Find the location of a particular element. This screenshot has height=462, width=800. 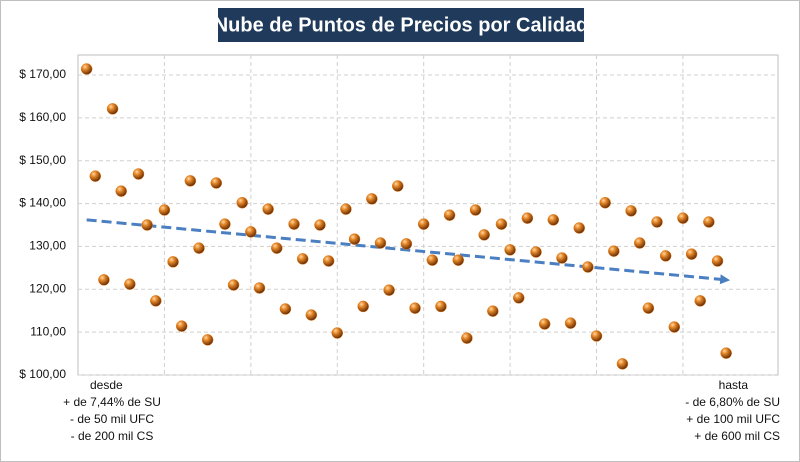

annotation-right: - de 6,80% de SU is located at coordinates (732, 402).